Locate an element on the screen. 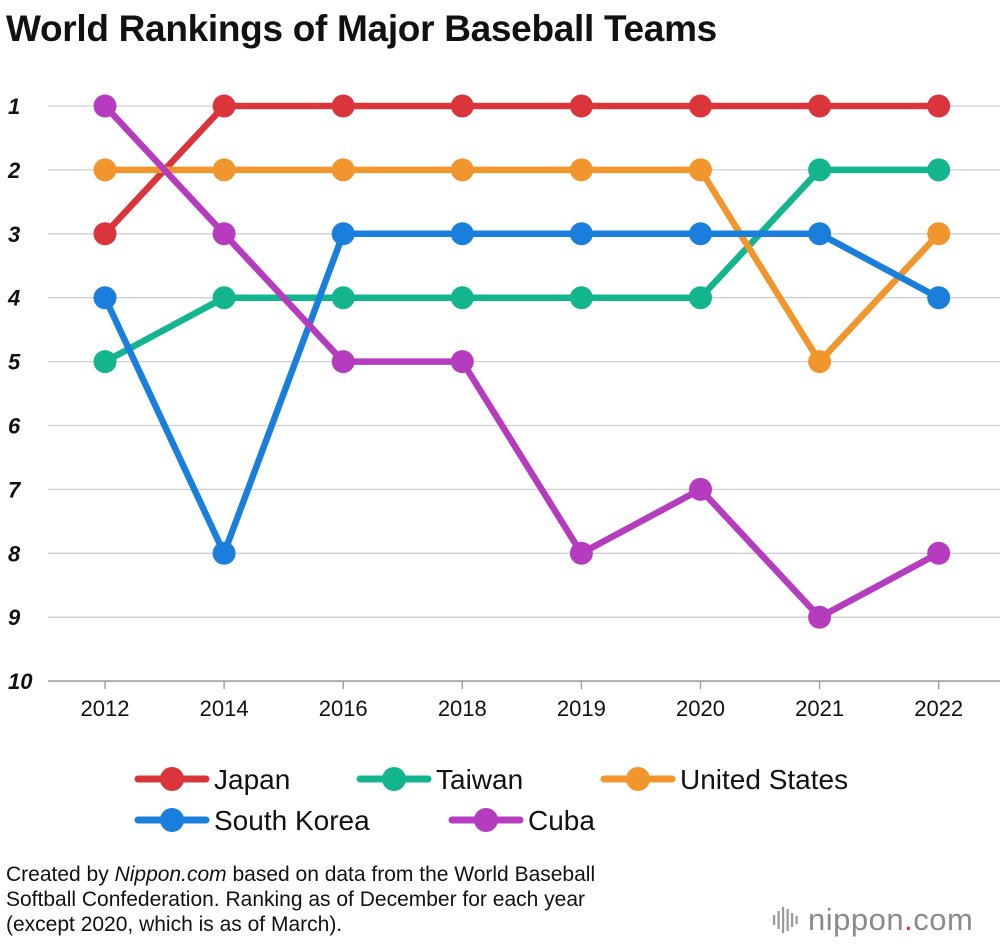  y-tick-8: 8 is located at coordinates (14, 553).